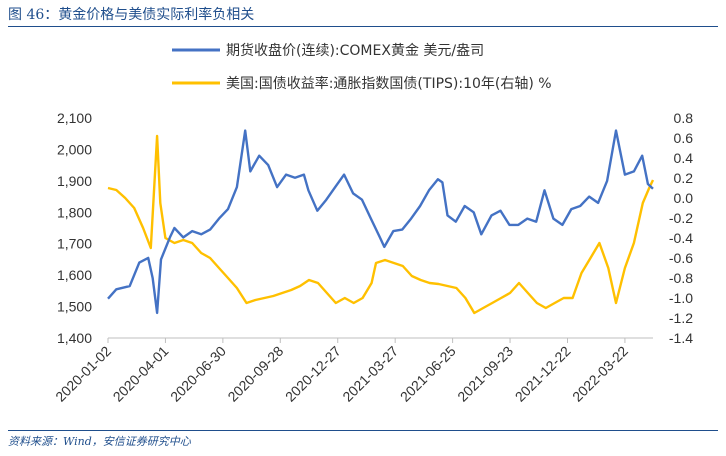 This screenshot has width=726, height=456. Describe the element at coordinates (74, 244) in the screenshot. I see `y-left-tick-label: 1,700` at that location.